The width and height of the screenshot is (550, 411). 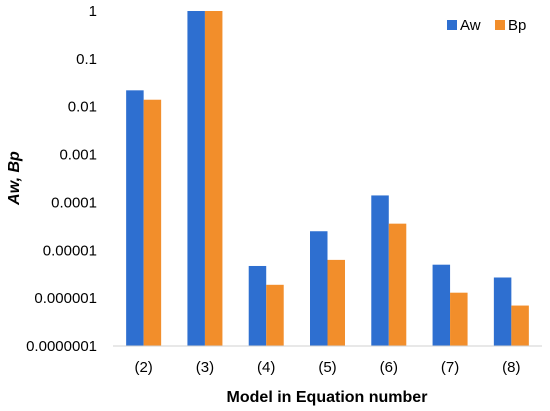 What do you see at coordinates (450, 367) in the screenshot?
I see `x-category-label: (7)` at bounding box center [450, 367].